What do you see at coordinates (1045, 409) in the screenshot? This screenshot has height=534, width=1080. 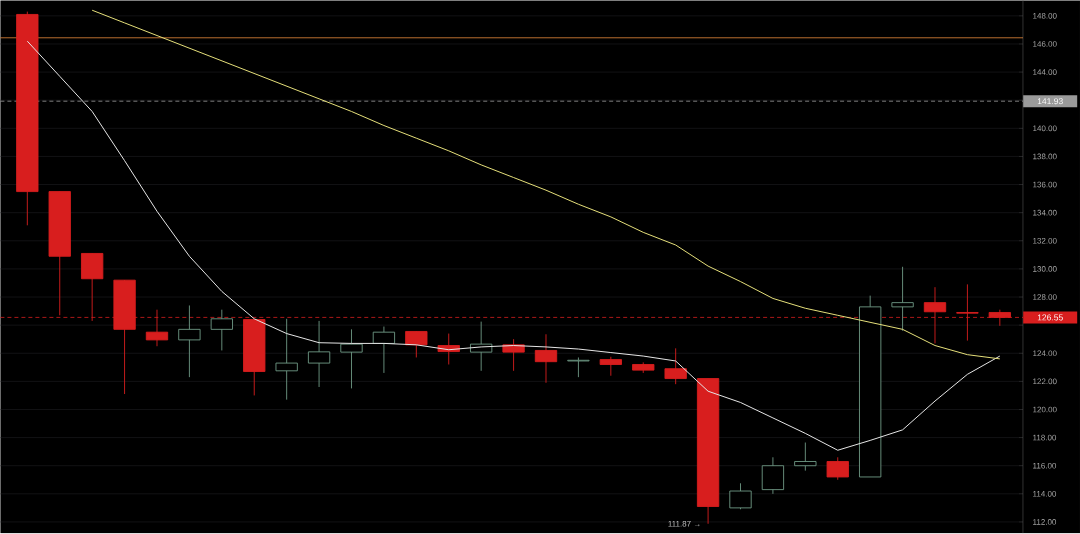 I see `y-tick-label: 120.00` at bounding box center [1045, 409].